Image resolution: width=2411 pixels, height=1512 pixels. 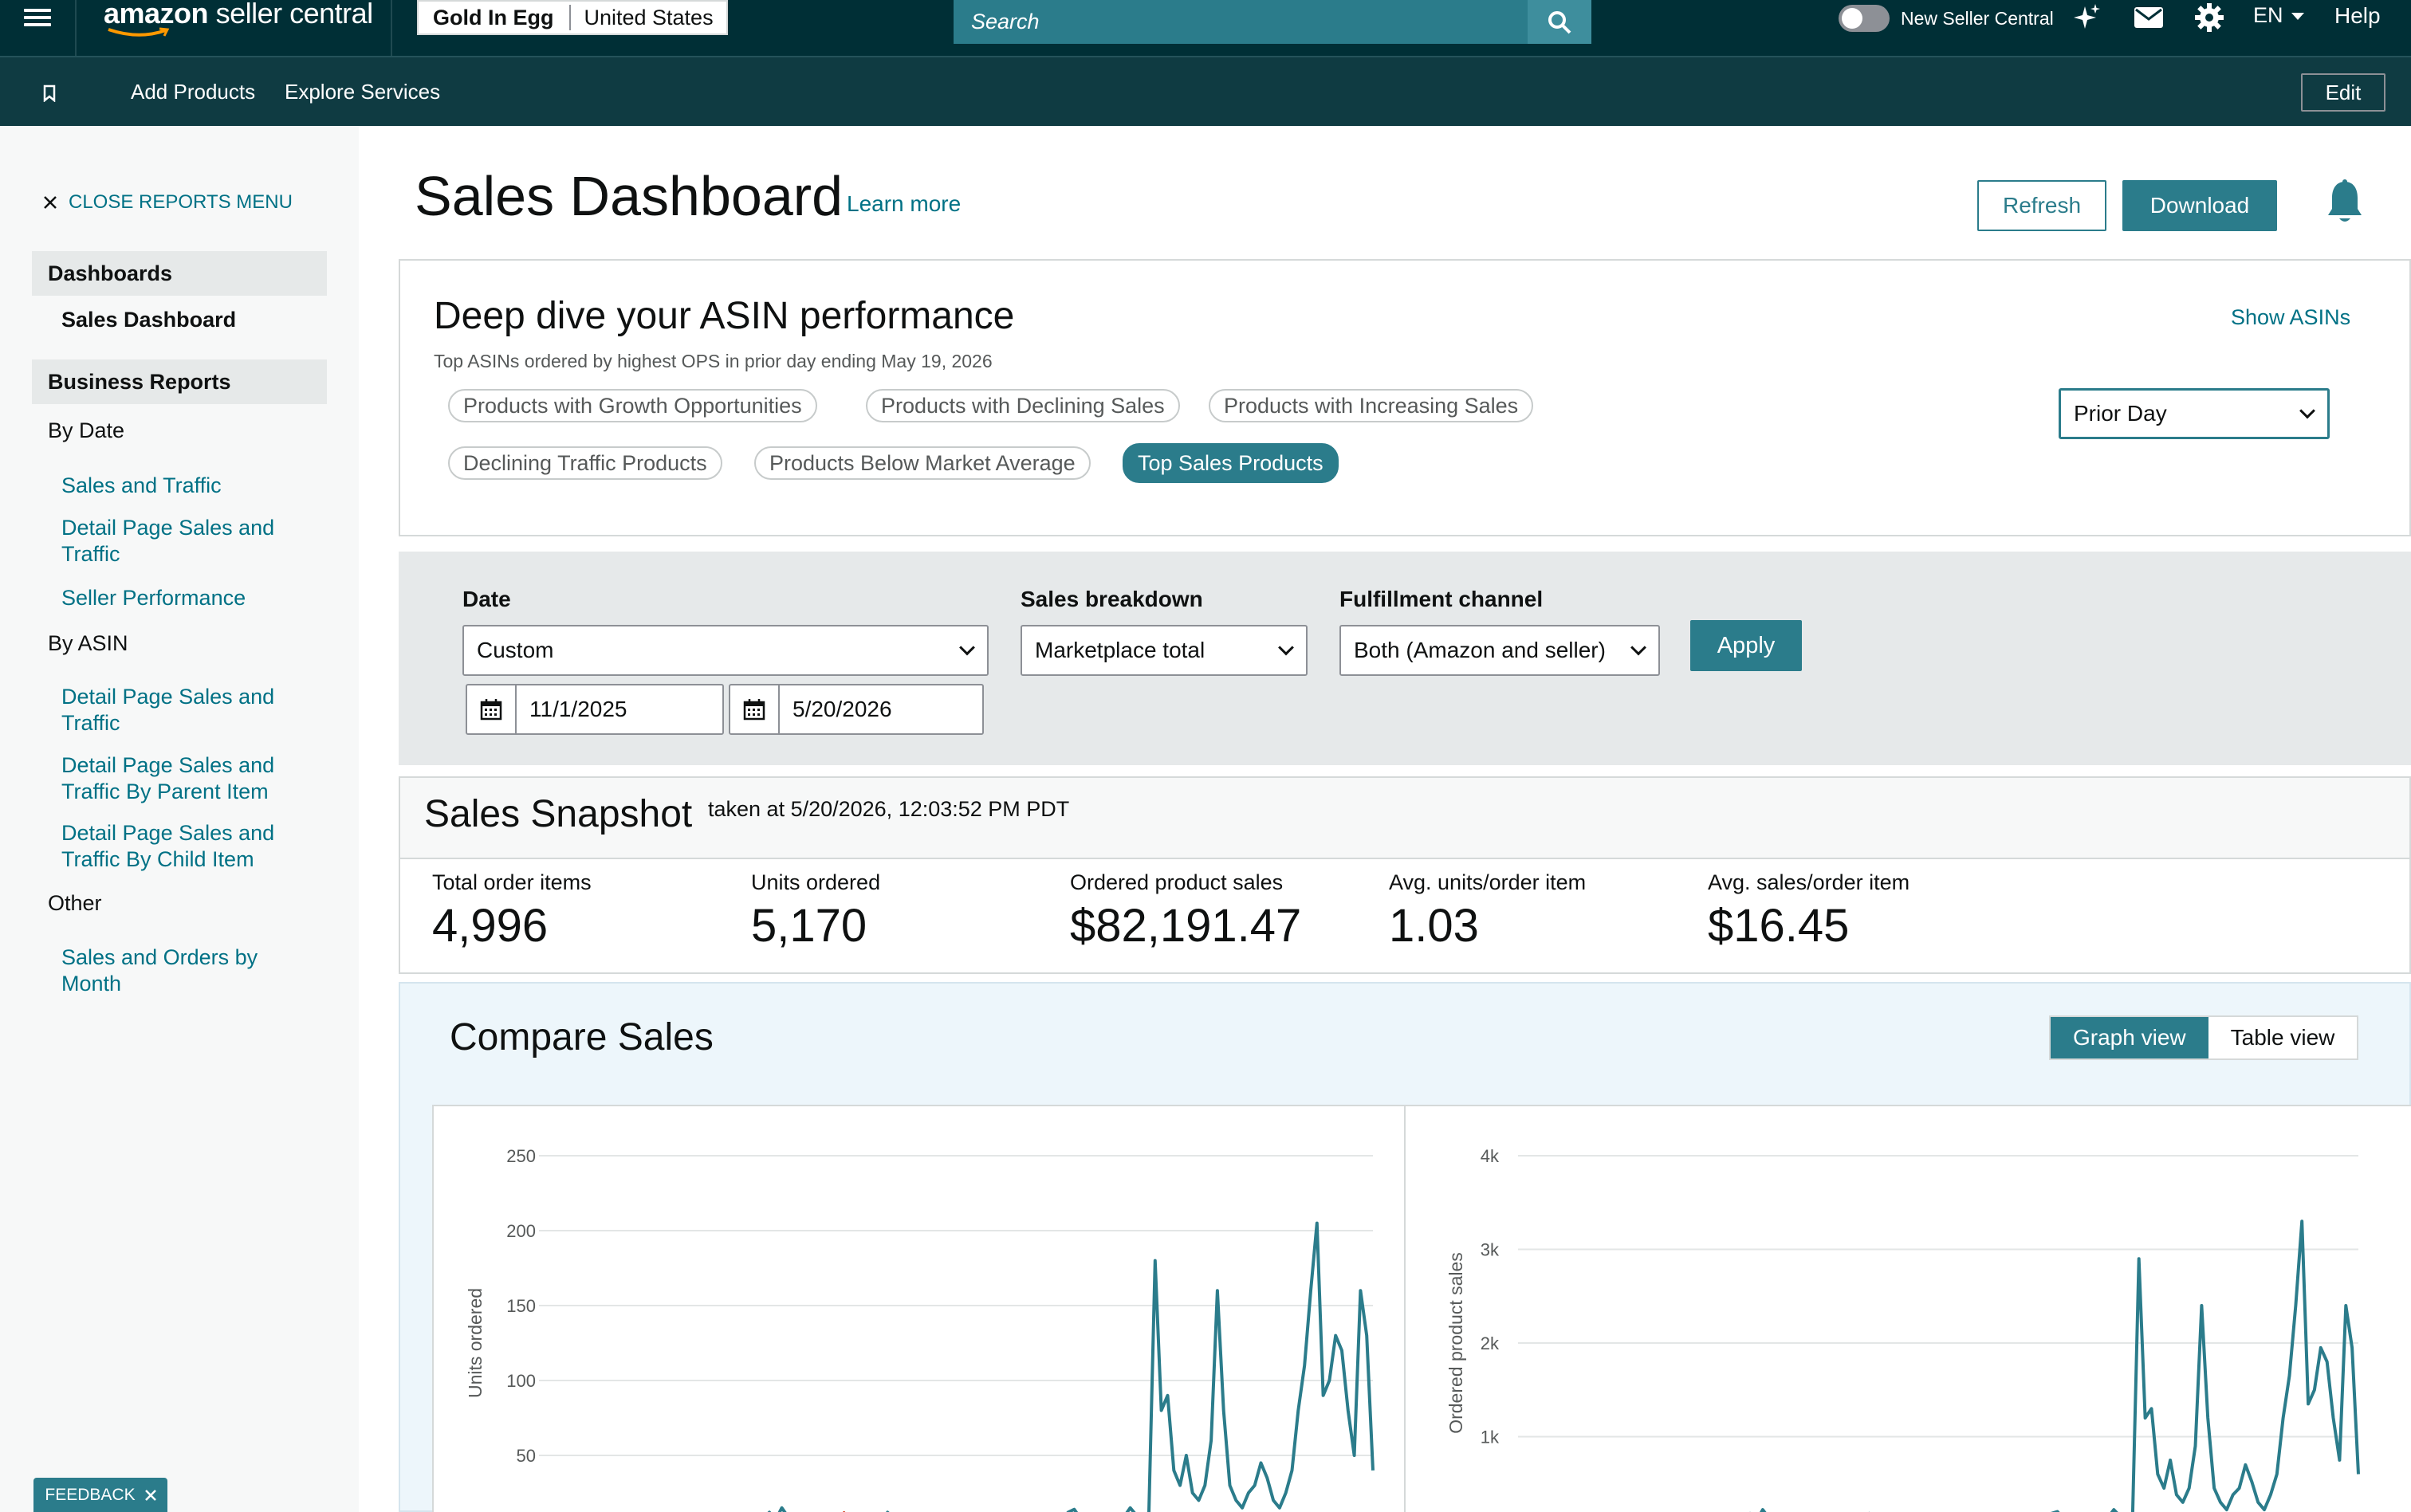 I want to click on store-switcher: Gold In Egg United States, so click(x=572, y=17).